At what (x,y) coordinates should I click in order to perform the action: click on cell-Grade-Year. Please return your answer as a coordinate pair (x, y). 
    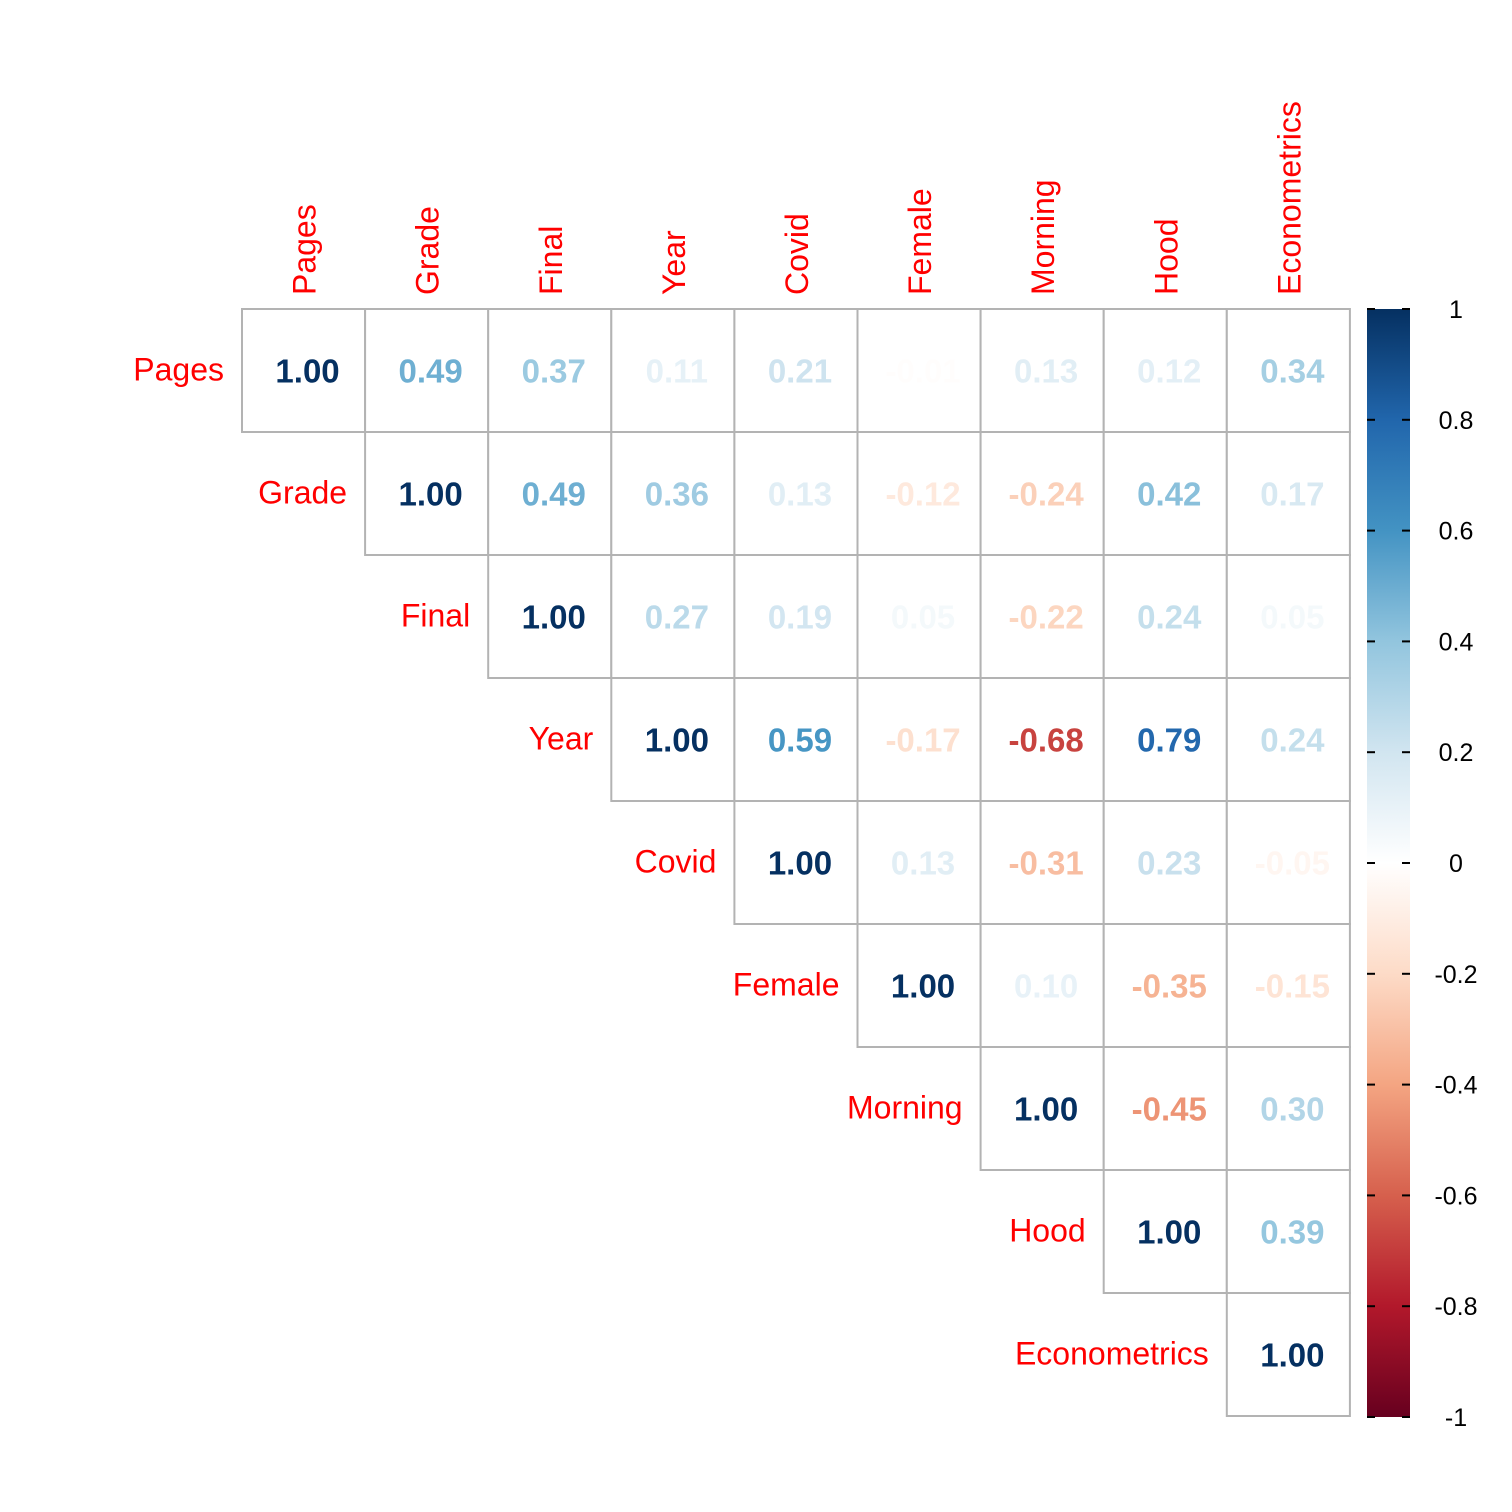
    Looking at the image, I should click on (673, 493).